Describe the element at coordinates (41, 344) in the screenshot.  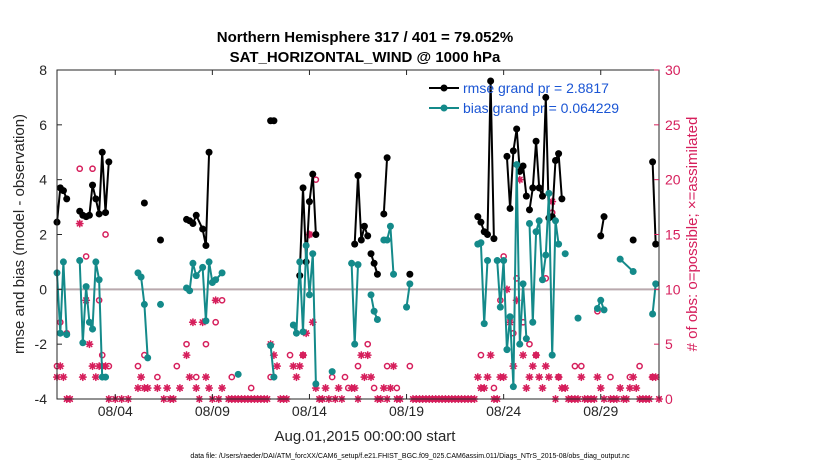
I see `y-tick-label: -2` at that location.